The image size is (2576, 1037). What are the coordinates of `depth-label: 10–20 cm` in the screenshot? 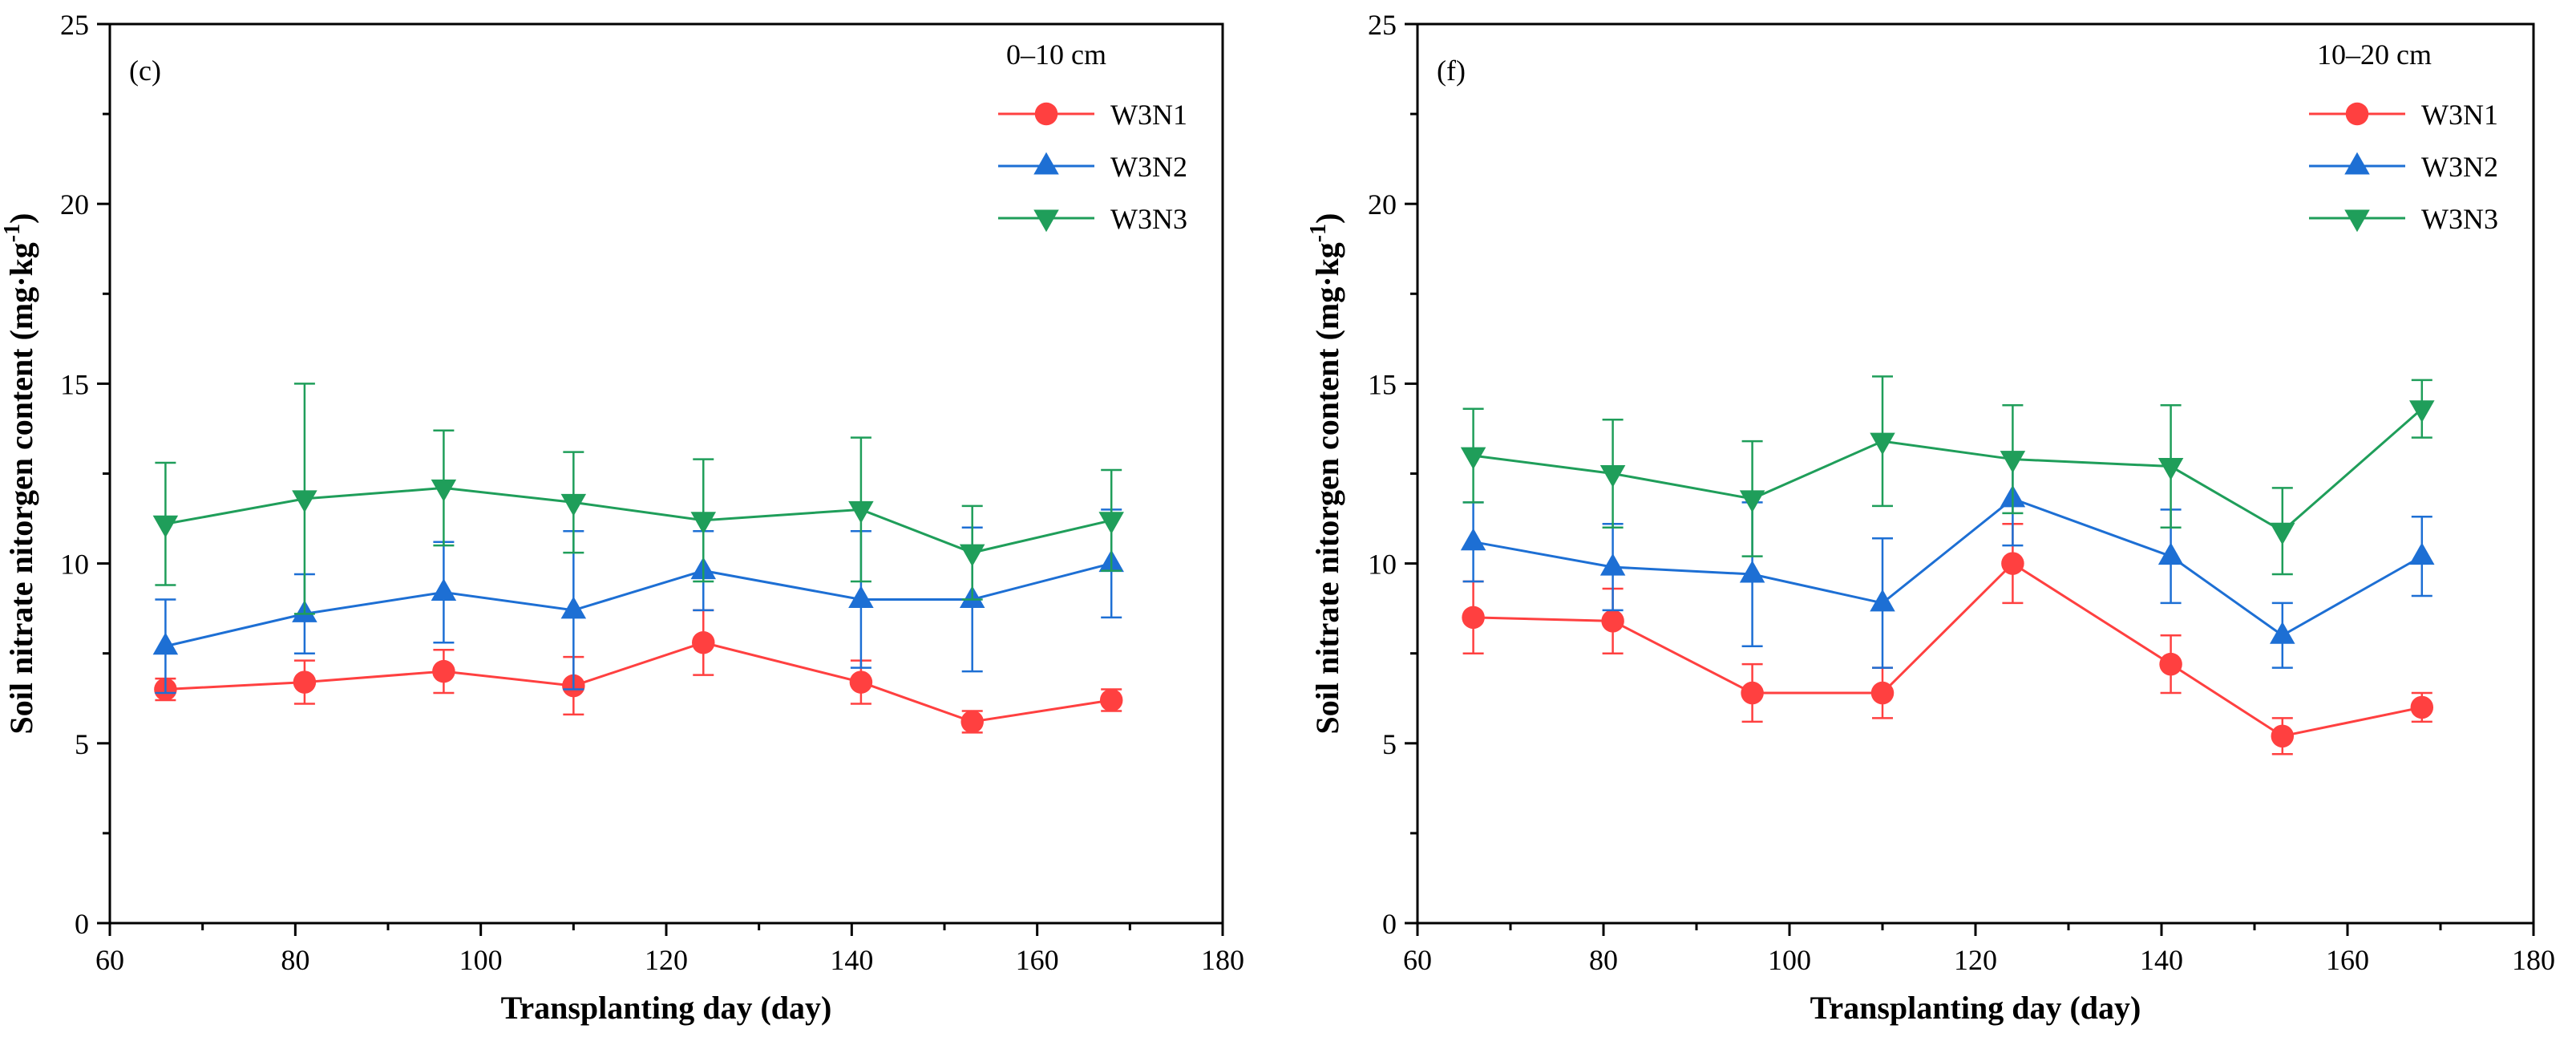 It's located at (2374, 55).